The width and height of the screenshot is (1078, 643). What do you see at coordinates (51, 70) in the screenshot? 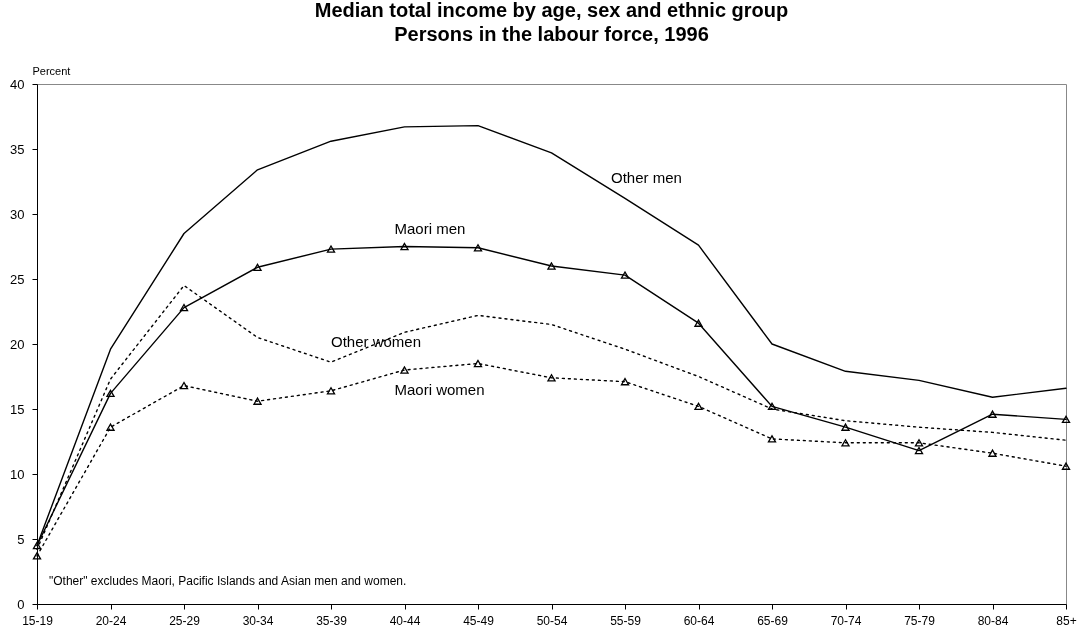
I see `y-axis-title: Percent` at bounding box center [51, 70].